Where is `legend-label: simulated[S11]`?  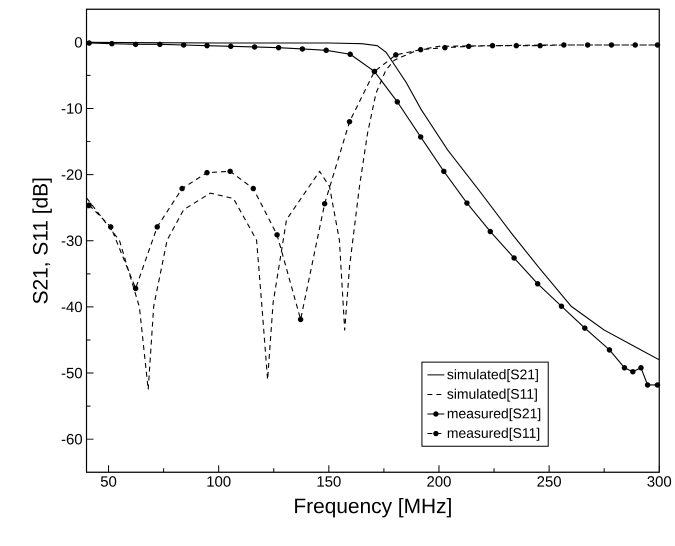 legend-label: simulated[S11] is located at coordinates (492, 395).